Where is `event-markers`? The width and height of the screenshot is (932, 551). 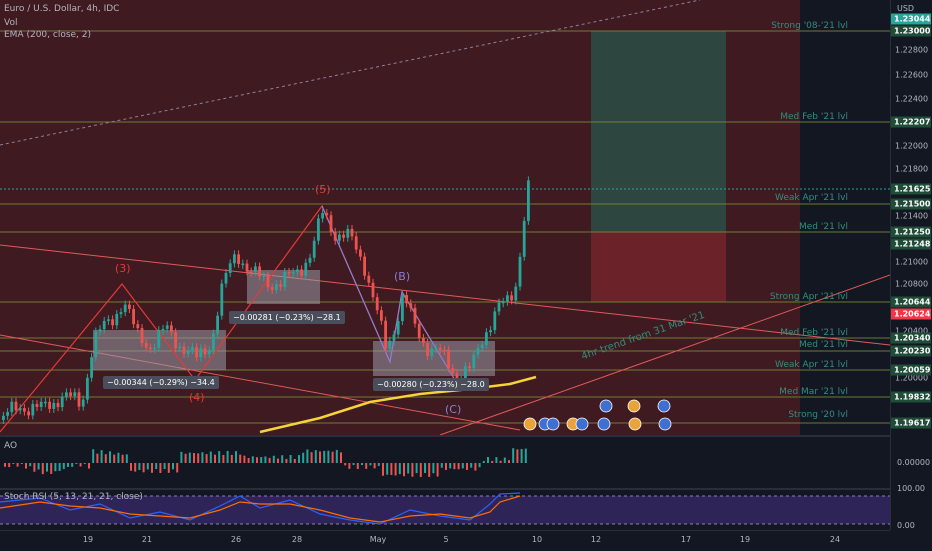
event-markers is located at coordinates (597, 415).